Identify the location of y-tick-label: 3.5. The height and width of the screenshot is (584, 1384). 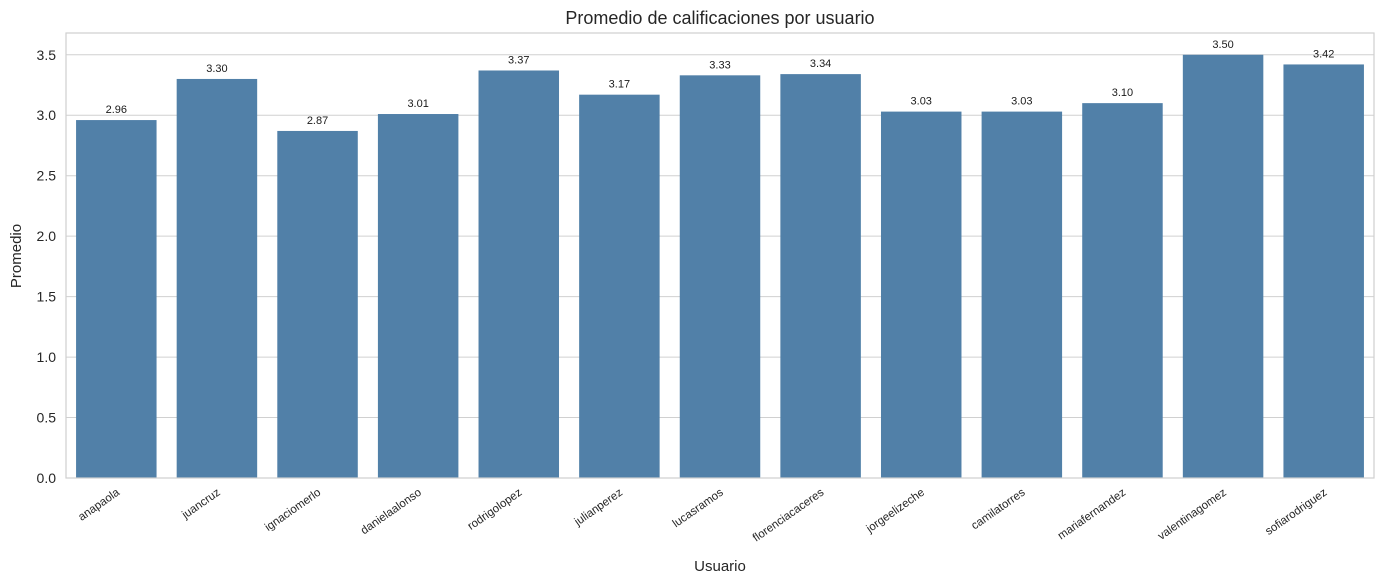
(47, 55).